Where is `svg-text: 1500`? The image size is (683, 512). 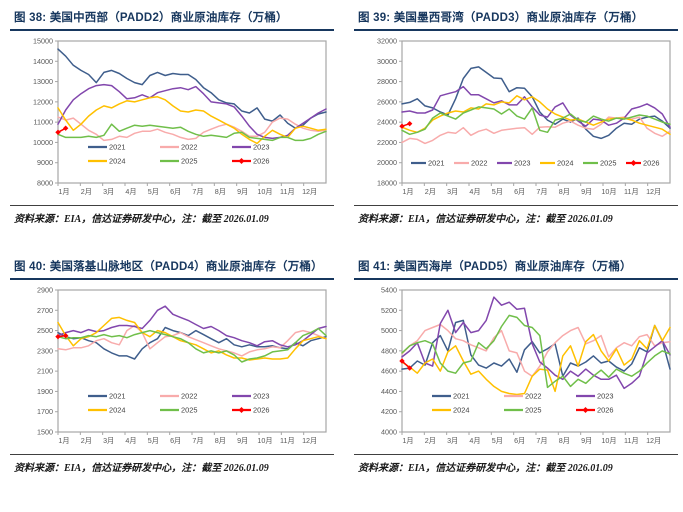
svg-text: 1500 is located at coordinates (45, 432).